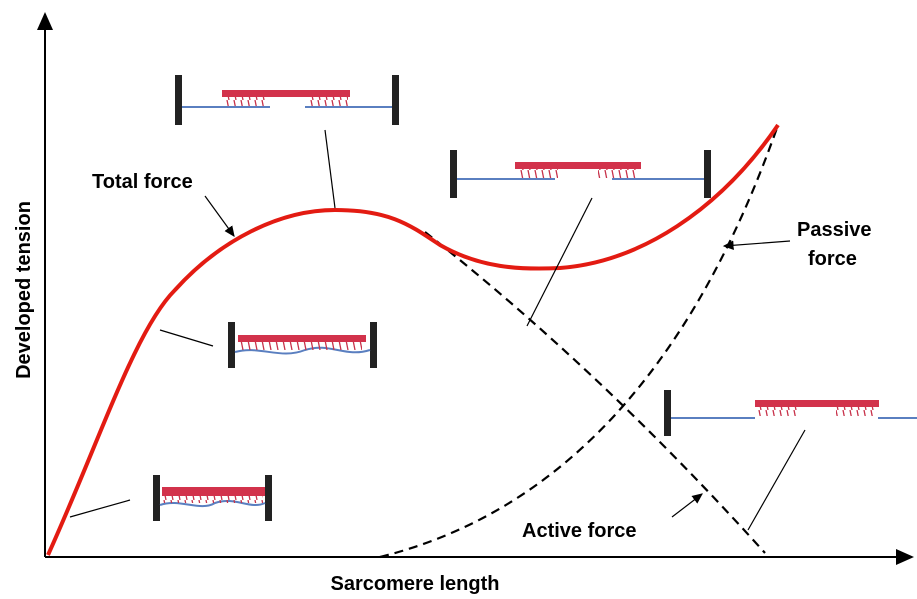  What do you see at coordinates (415, 584) in the screenshot?
I see `x-axis-label: Sarcomere length` at bounding box center [415, 584].